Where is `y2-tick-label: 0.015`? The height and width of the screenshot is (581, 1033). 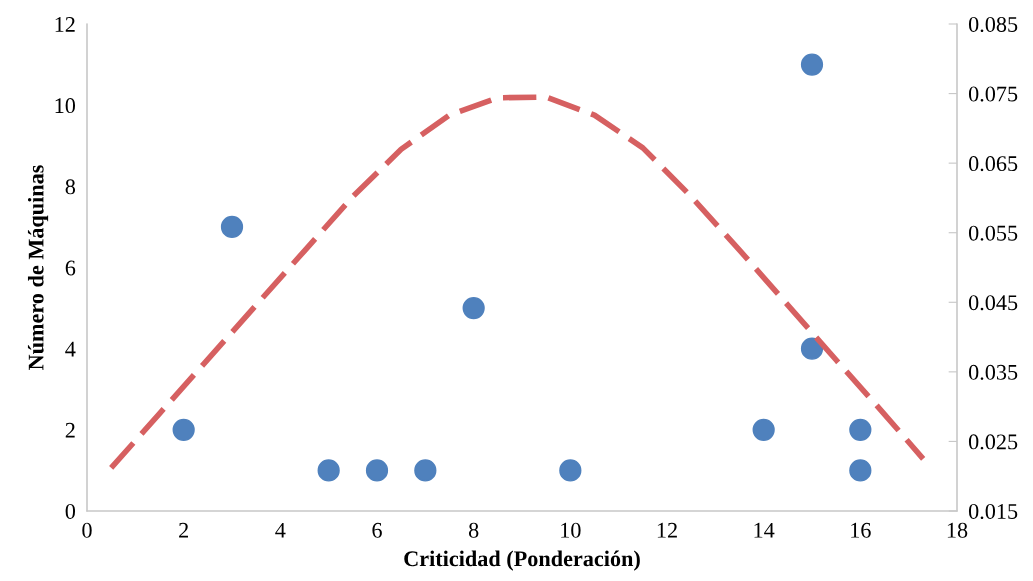 y2-tick-label: 0.015 is located at coordinates (993, 511).